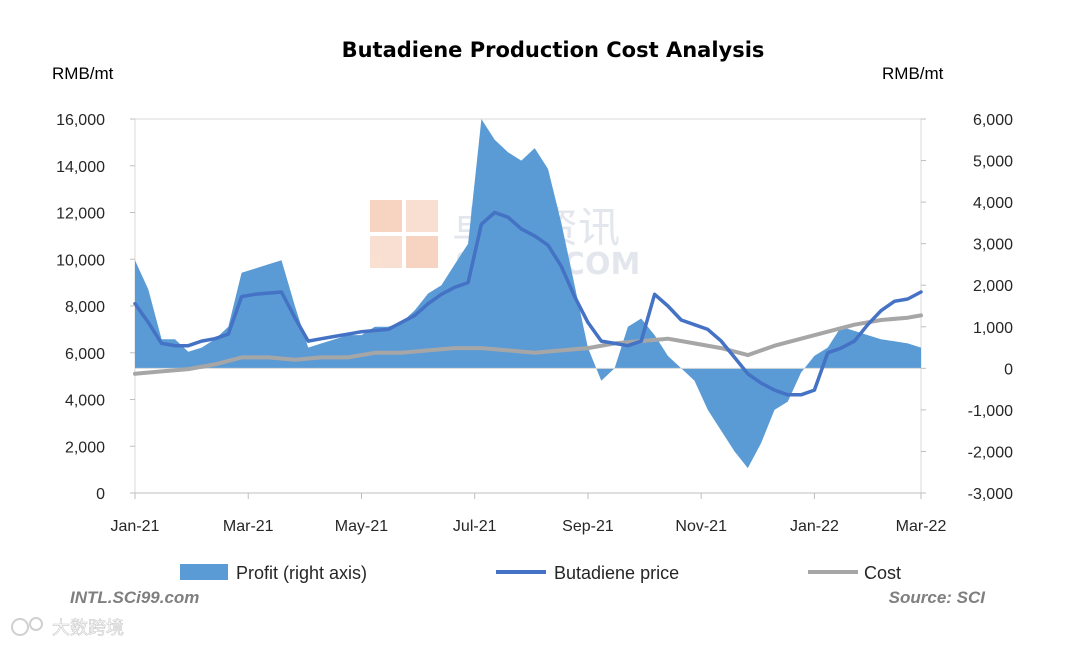  I want to click on badge: 大数跨境, so click(67, 627).